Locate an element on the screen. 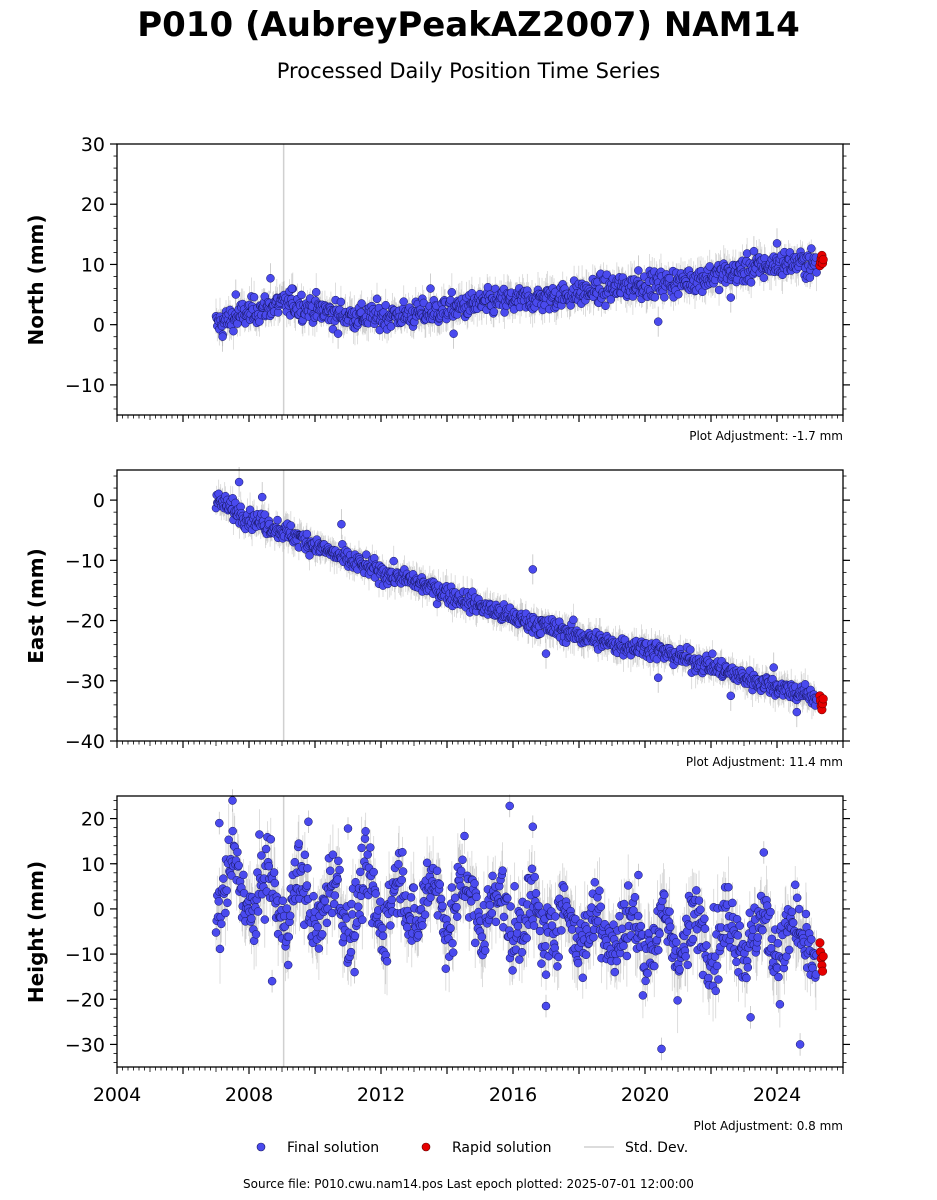  north-y-axis-label: North (mm) is located at coordinates (36, 279).